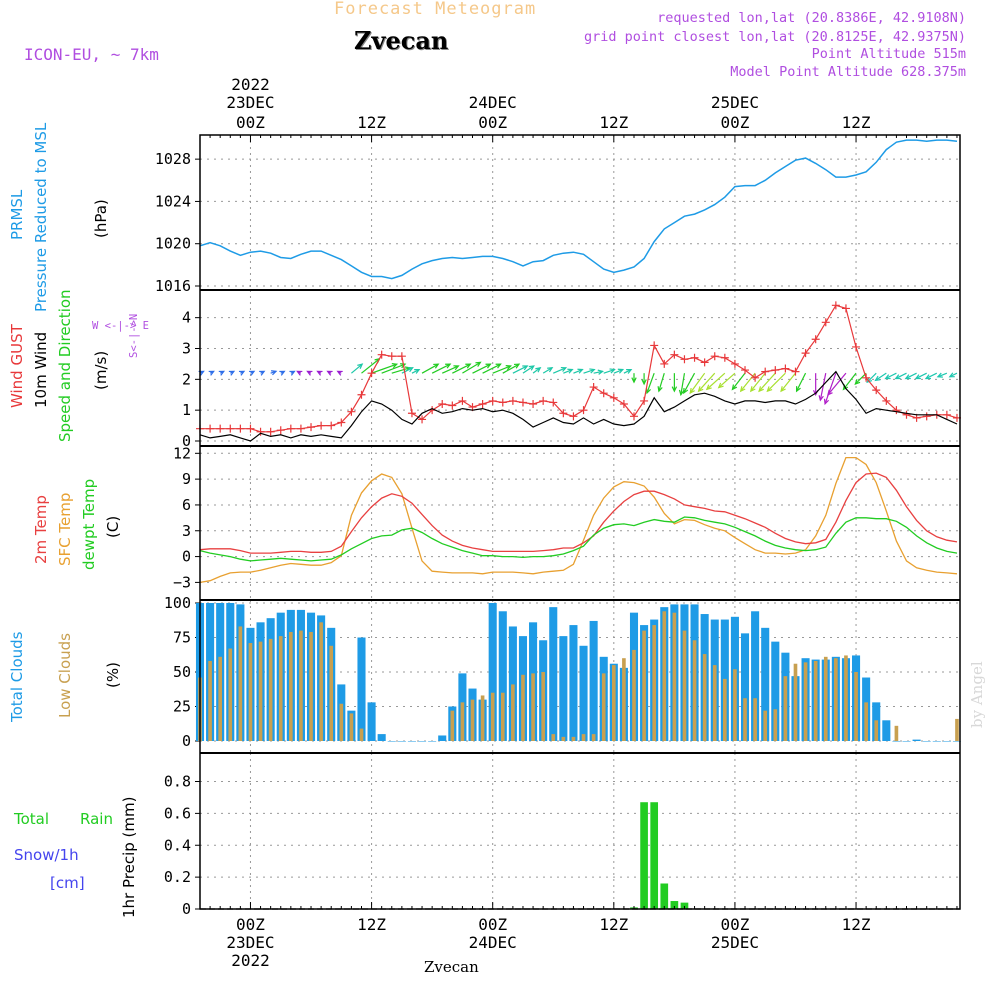  What do you see at coordinates (250, 122) in the screenshot?
I see `top-time-label: 00Z` at bounding box center [250, 122].